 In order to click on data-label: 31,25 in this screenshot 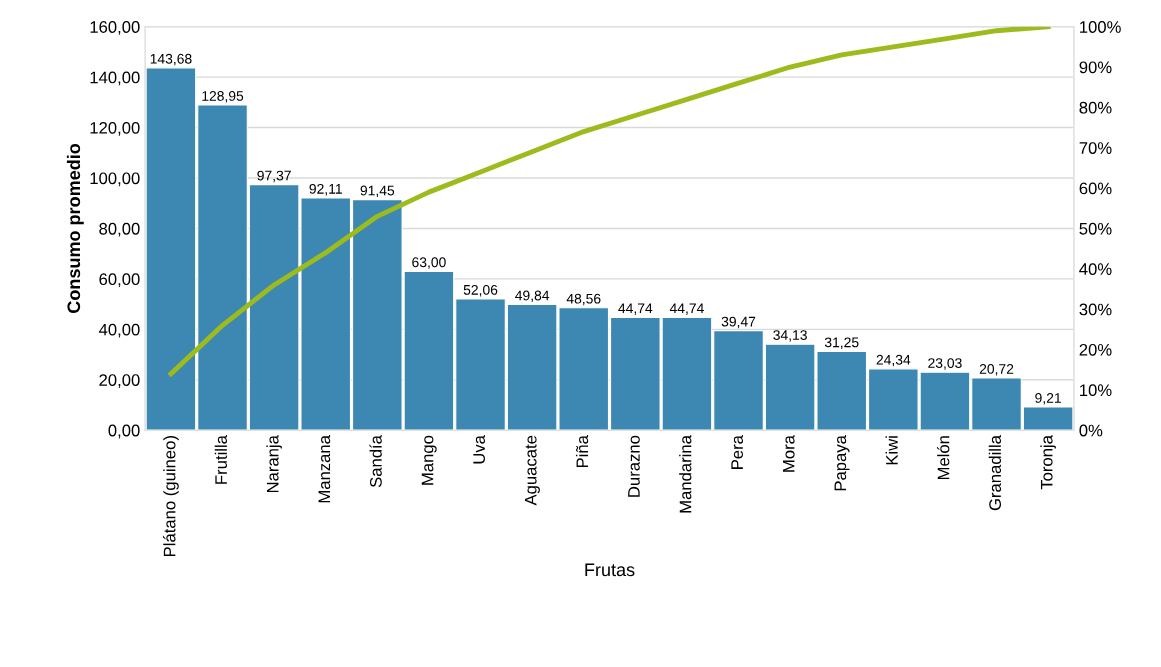, I will do `click(841, 343)`.